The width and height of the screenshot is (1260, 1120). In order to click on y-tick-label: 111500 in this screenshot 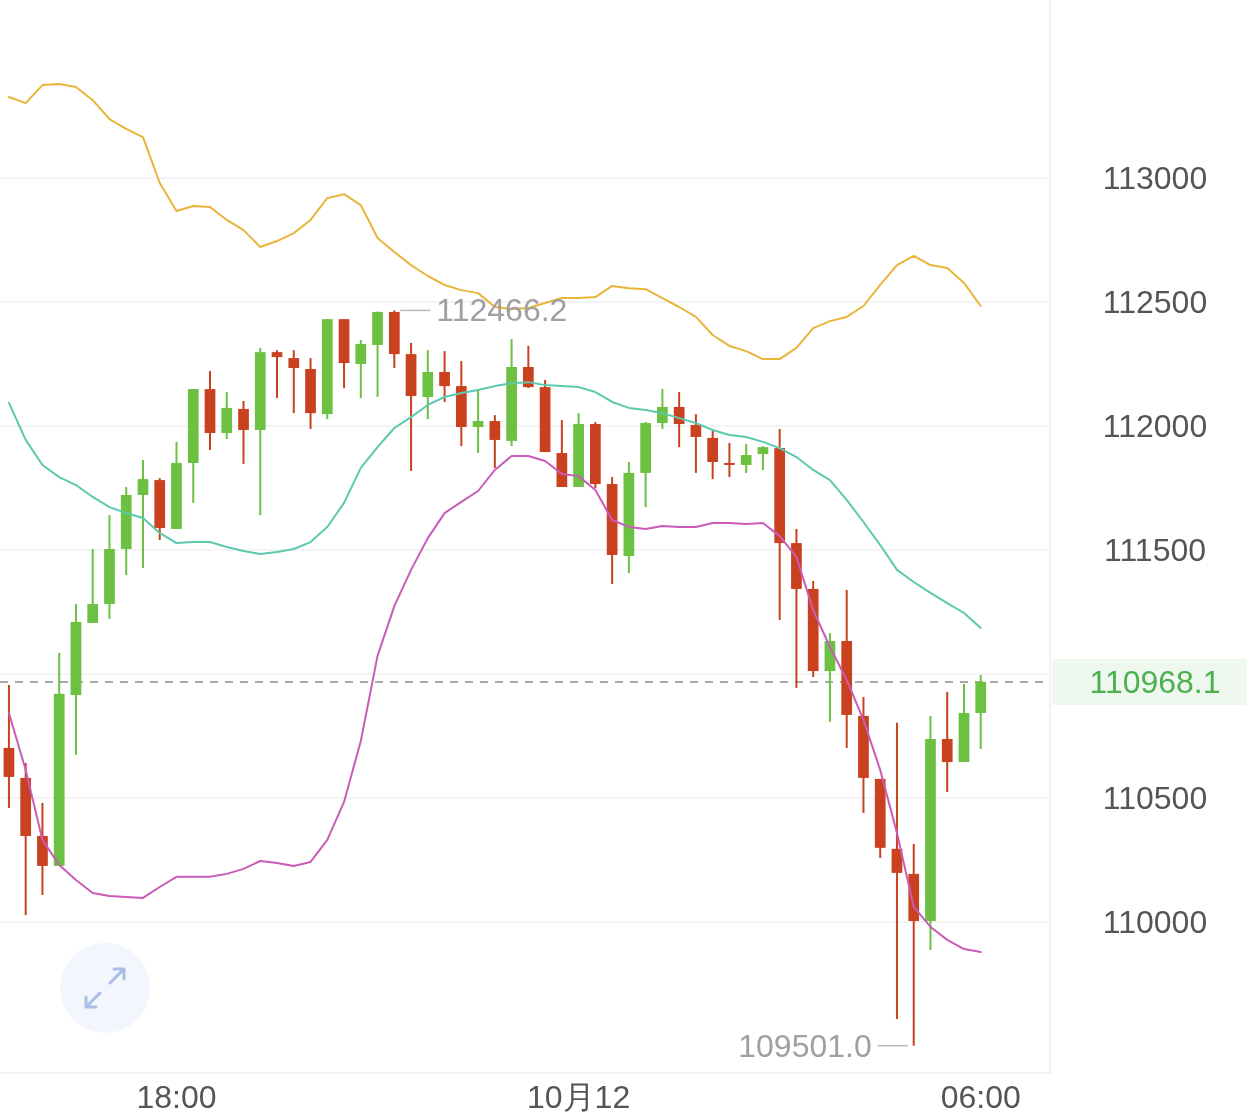, I will do `click(1155, 550)`.